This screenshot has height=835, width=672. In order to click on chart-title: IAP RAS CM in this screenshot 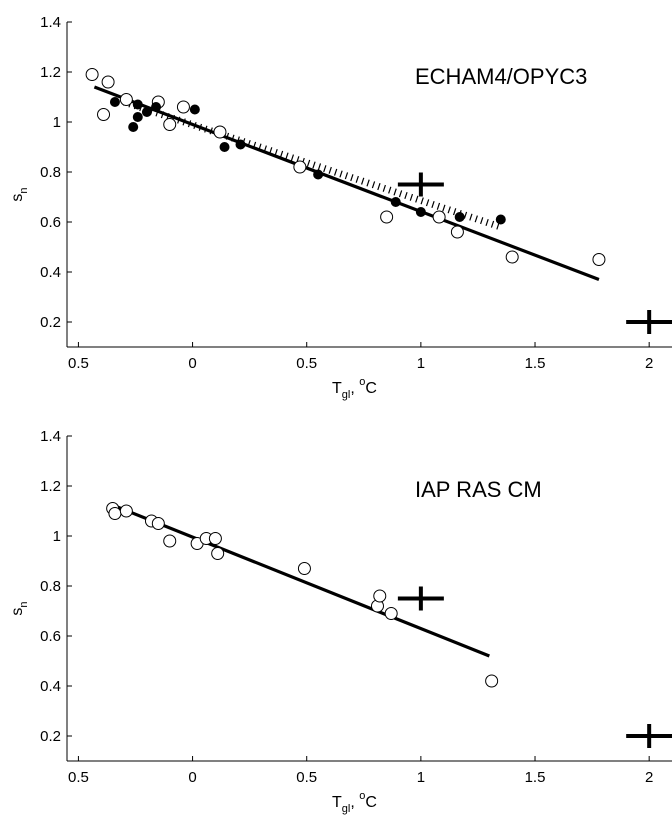, I will do `click(478, 489)`.